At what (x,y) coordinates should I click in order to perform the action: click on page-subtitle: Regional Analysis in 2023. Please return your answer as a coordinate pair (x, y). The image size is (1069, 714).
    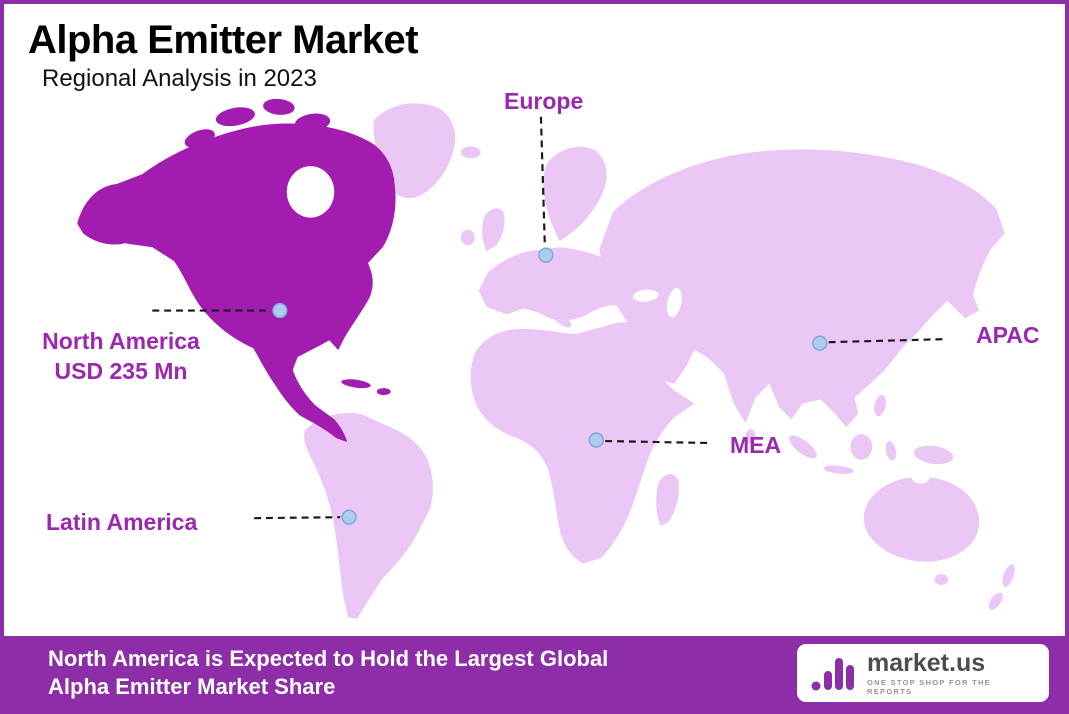
    Looking at the image, I should click on (179, 78).